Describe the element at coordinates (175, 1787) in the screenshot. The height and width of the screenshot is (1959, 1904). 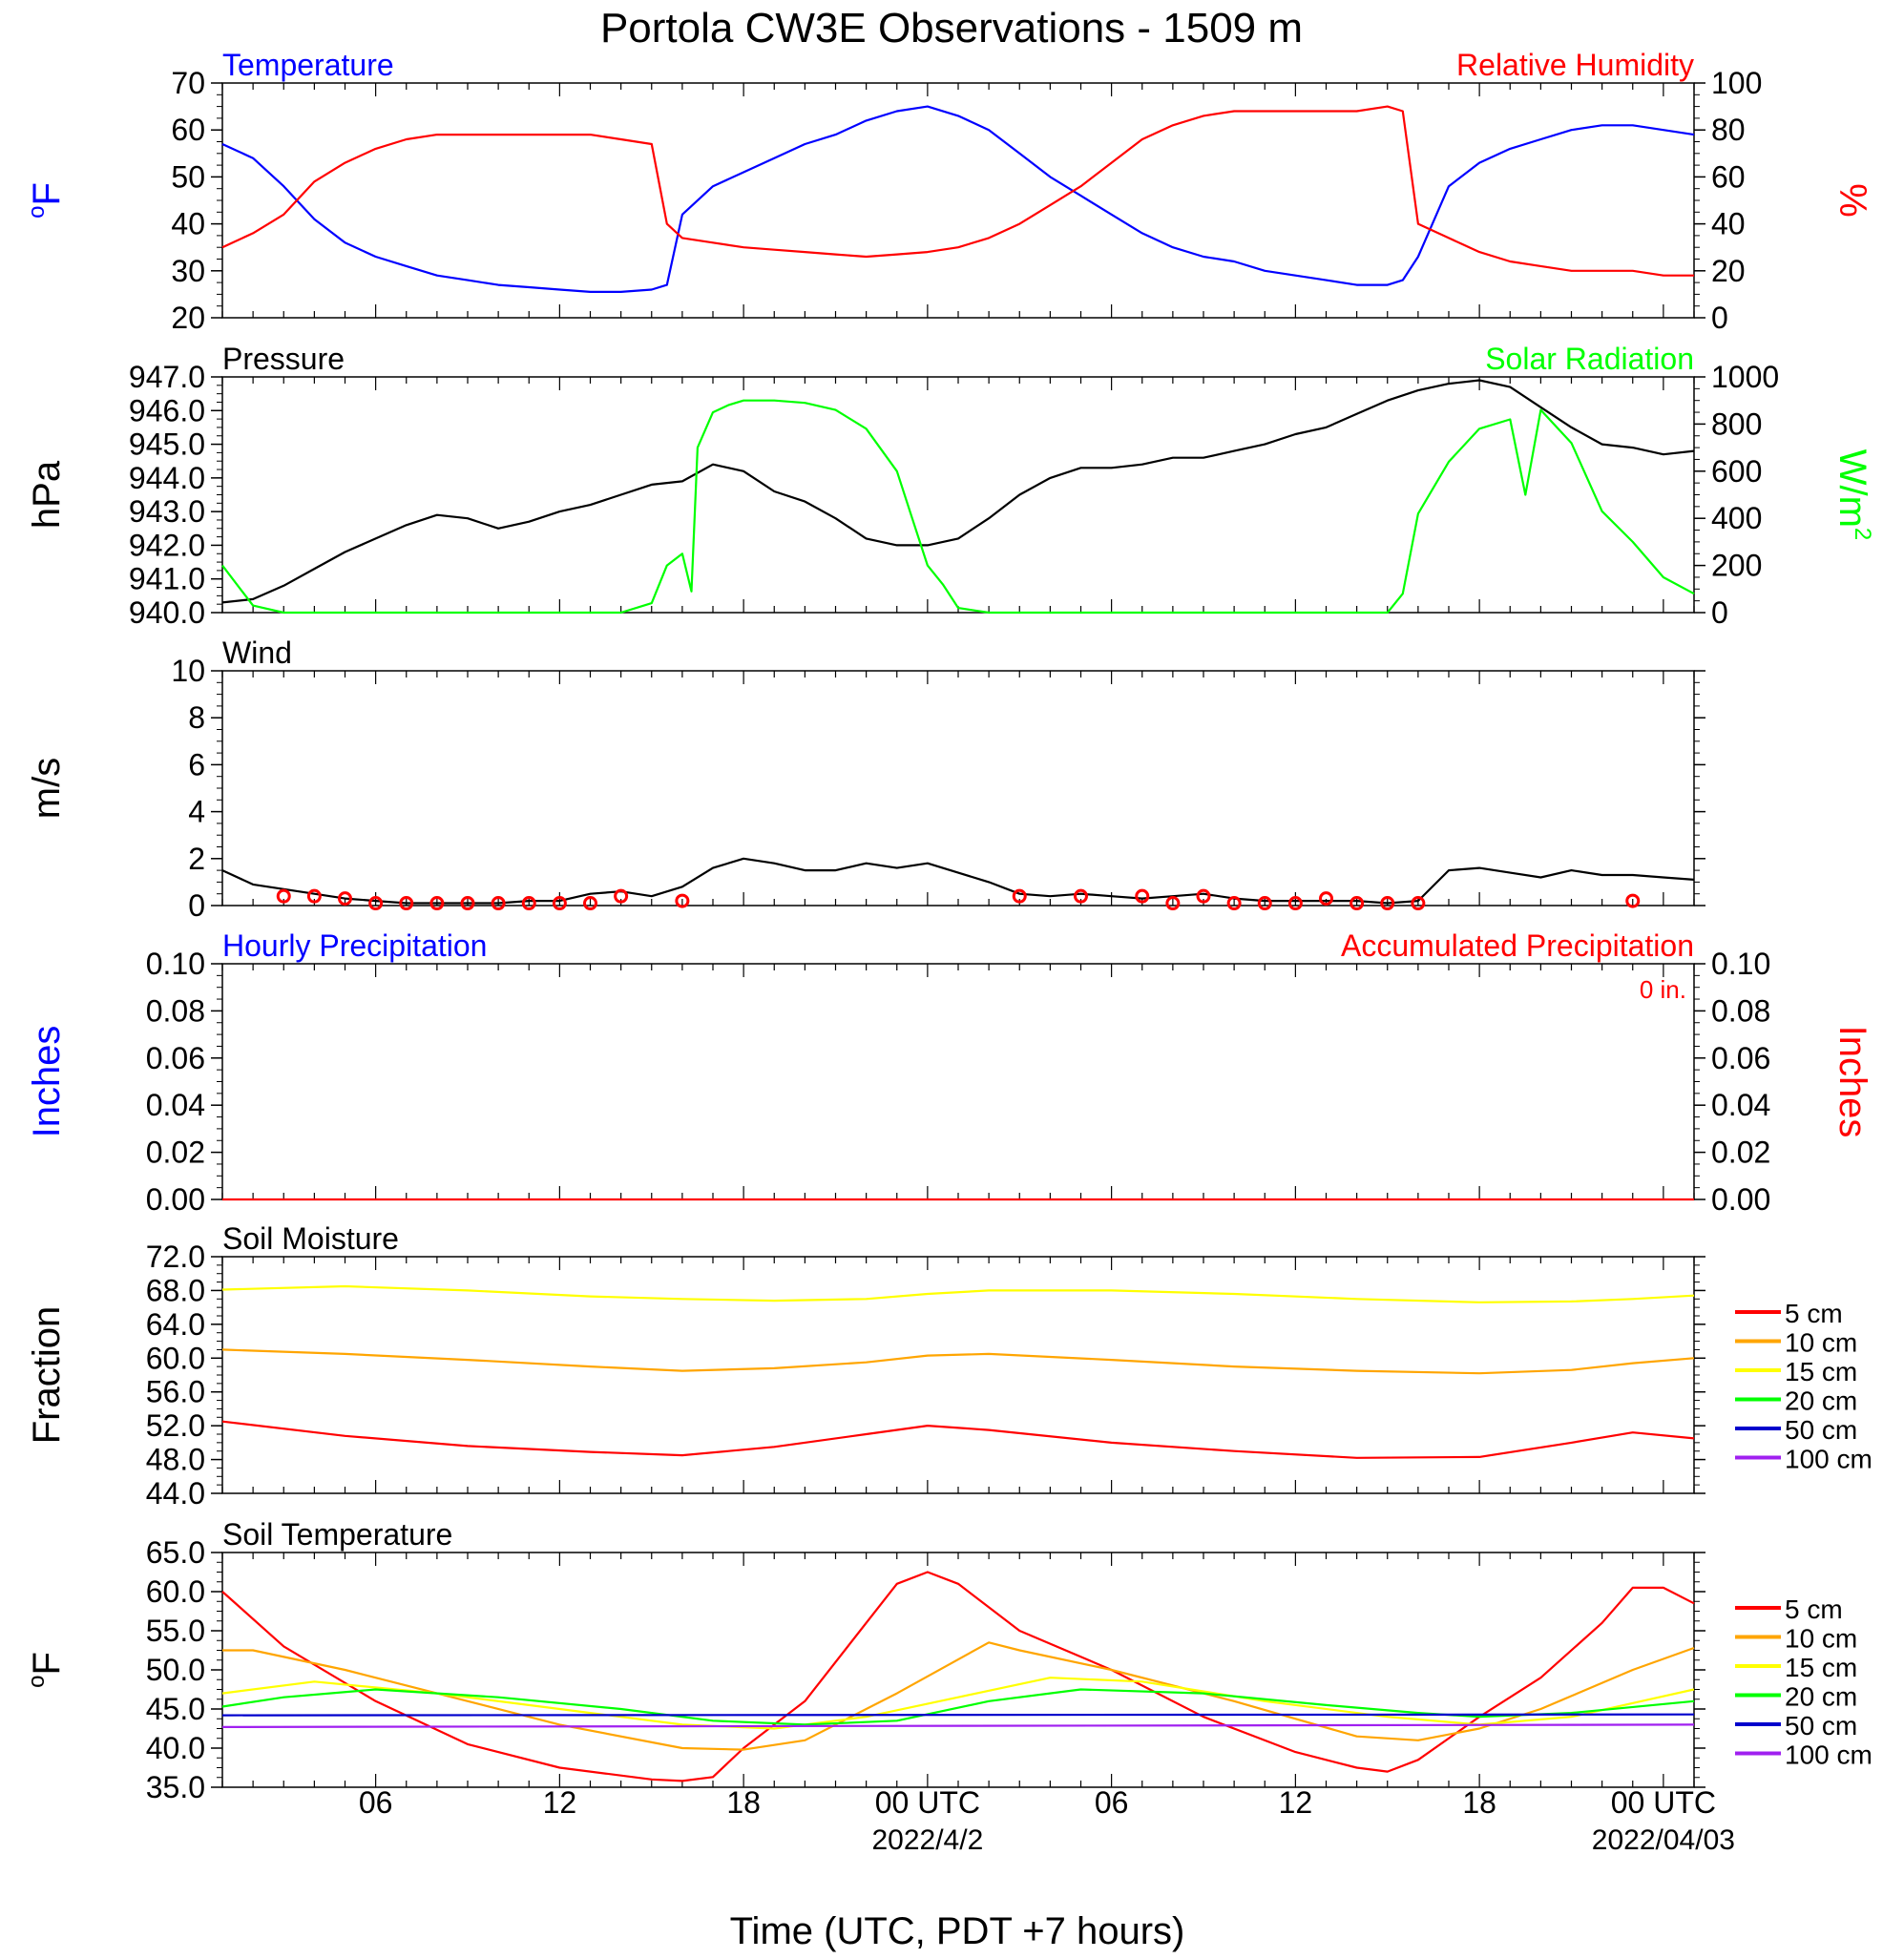
I see `y-tick-label-left: 35.0` at that location.